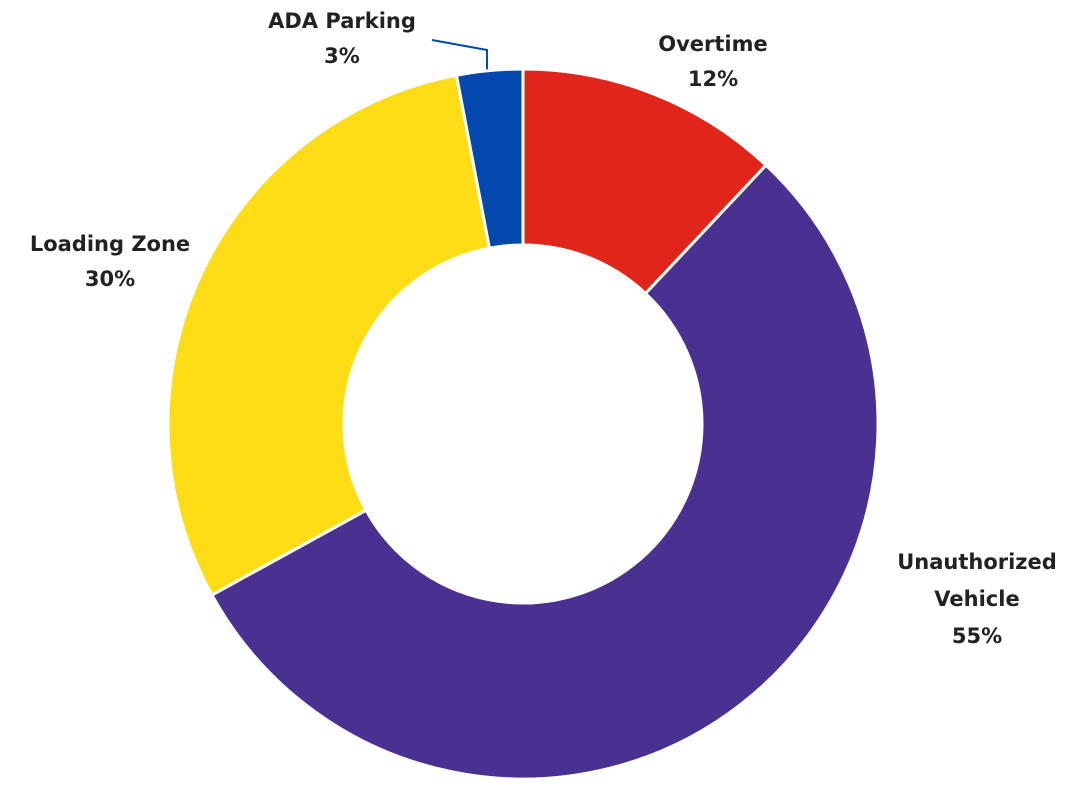  Describe the element at coordinates (977, 580) in the screenshot. I see `slice-label: Unauthorized Vehicle` at that location.